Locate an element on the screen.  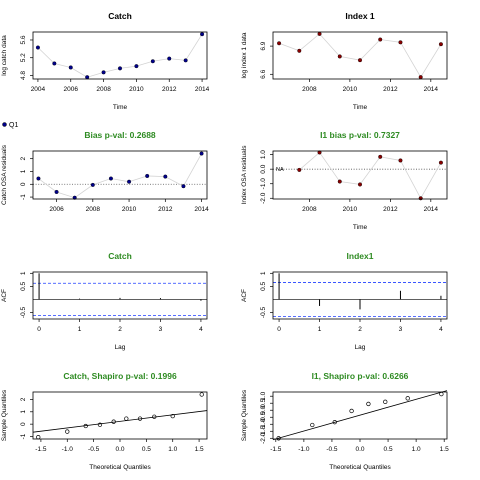
y-tick-label: 5.6 is located at coordinates (23, 39).